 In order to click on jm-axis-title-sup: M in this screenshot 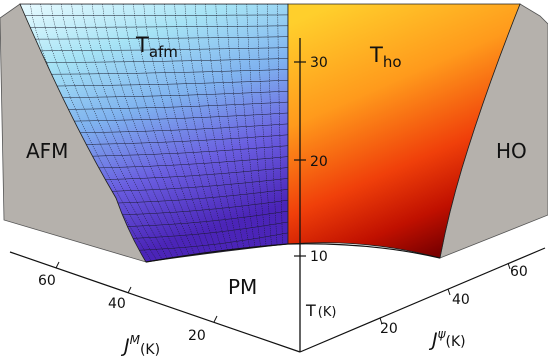, I will do `click(135, 340)`.